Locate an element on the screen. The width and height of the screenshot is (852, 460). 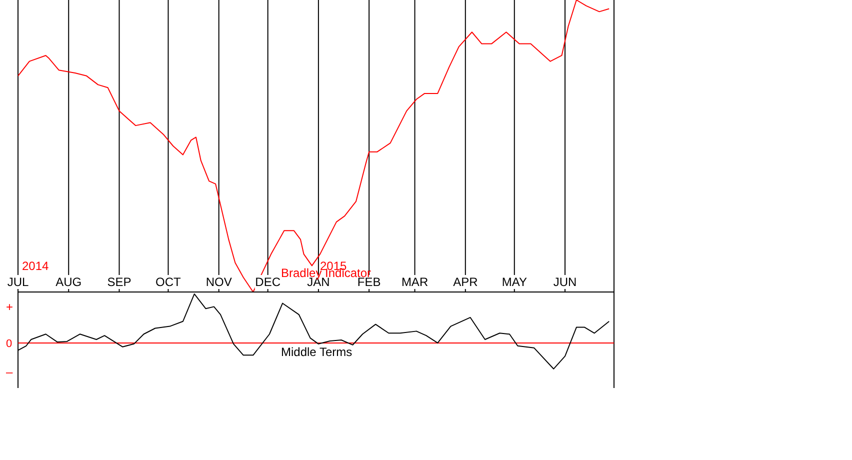
x-tick-label: AUG is located at coordinates (69, 282).